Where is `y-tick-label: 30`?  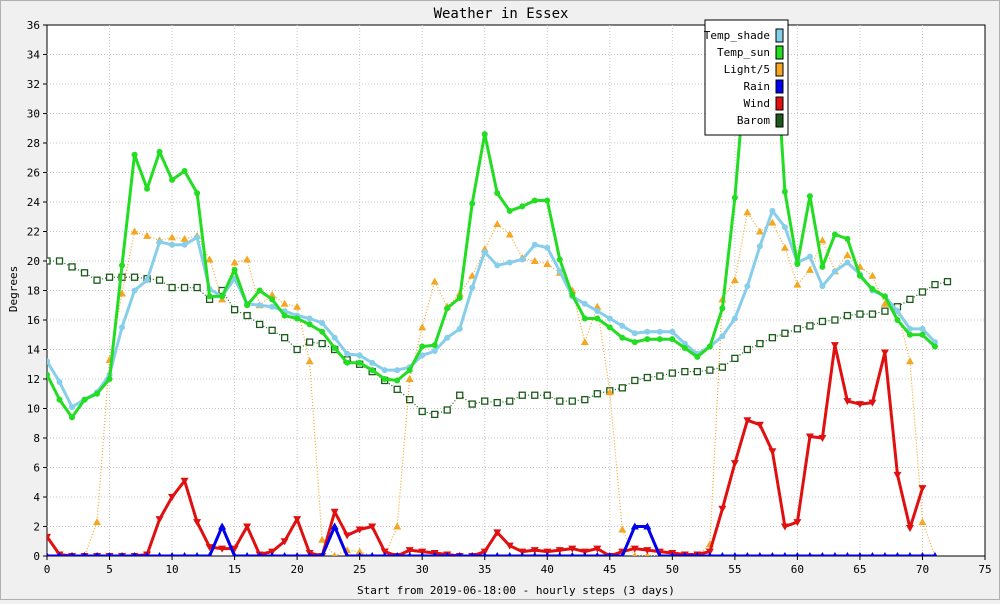
y-tick-label: 30 is located at coordinates (33, 114).